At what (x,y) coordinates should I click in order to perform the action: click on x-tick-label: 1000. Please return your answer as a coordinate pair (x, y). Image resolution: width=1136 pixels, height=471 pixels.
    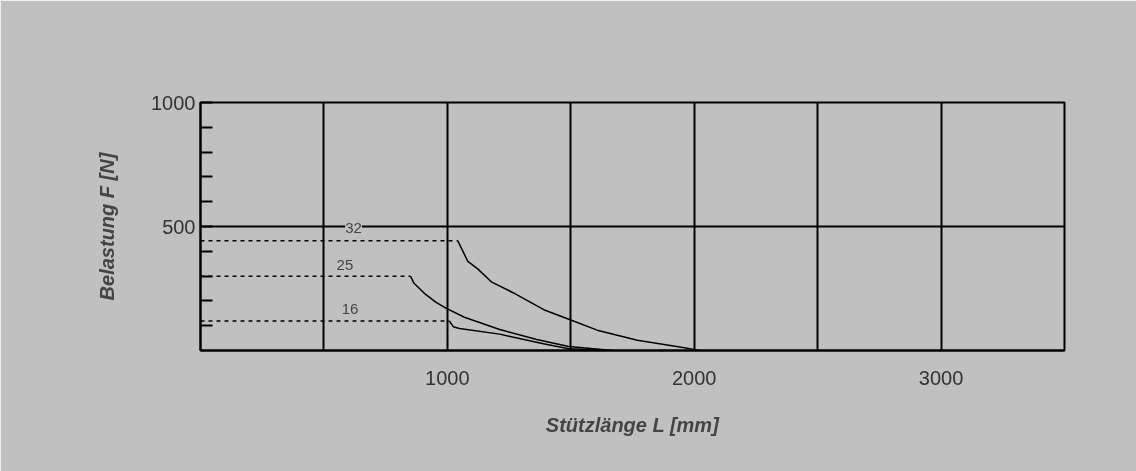
    Looking at the image, I should click on (447, 377).